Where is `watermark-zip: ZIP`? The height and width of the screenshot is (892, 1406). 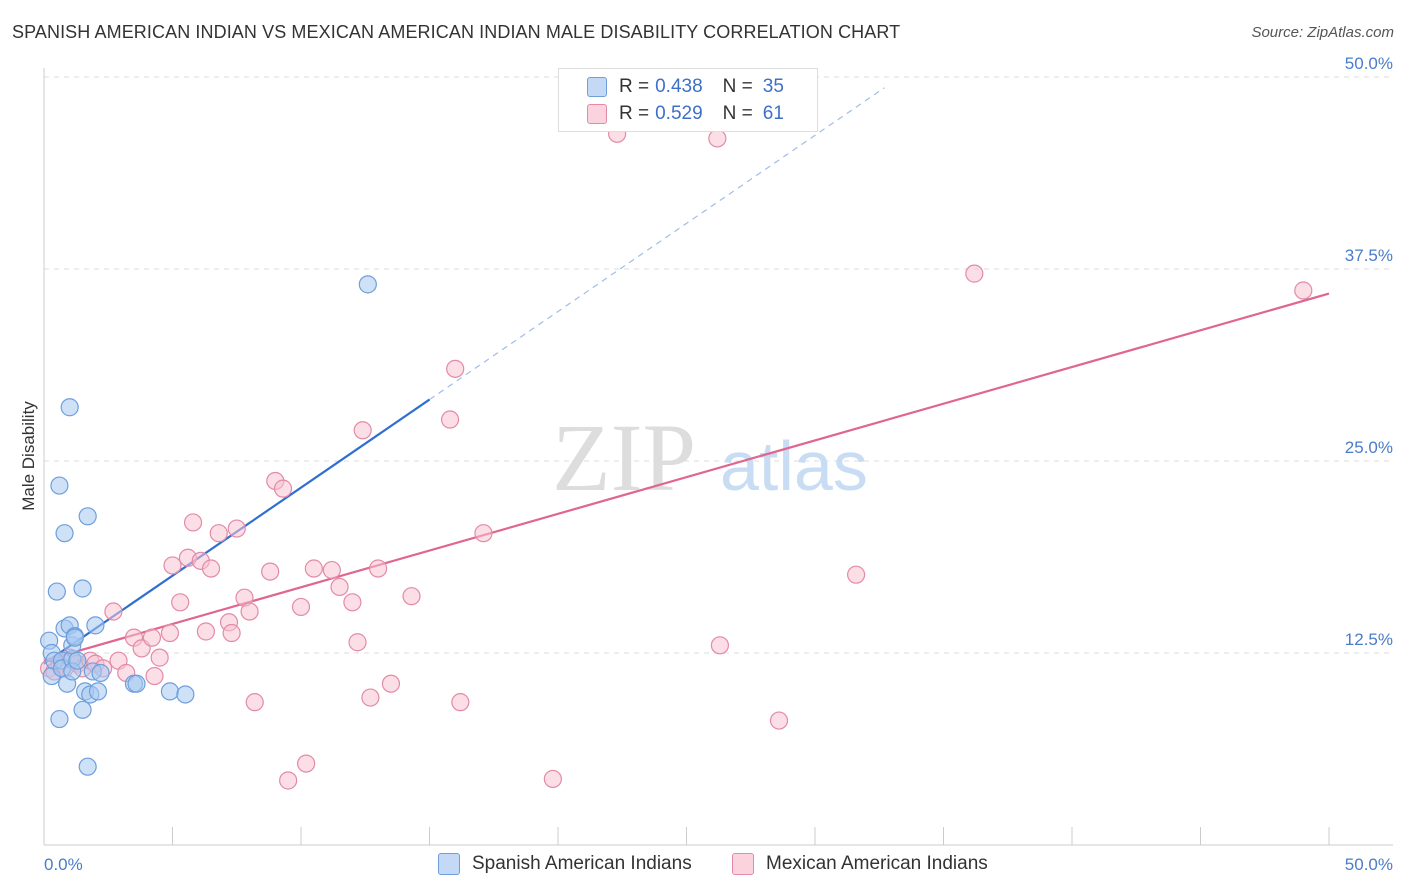 watermark-zip: ZIP is located at coordinates (624, 457).